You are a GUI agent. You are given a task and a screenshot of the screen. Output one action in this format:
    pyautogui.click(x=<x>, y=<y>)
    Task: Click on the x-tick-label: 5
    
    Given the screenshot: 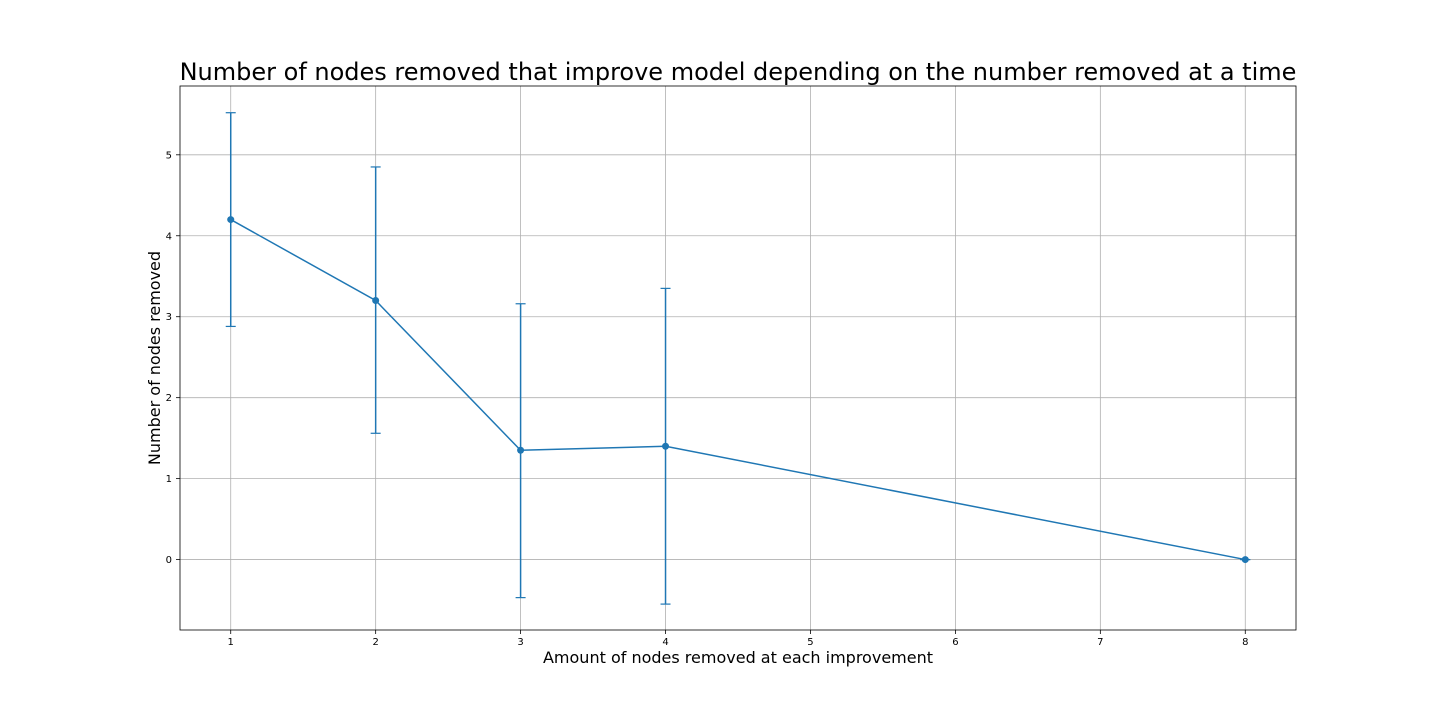 What is the action you would take?
    pyautogui.click(x=810, y=642)
    